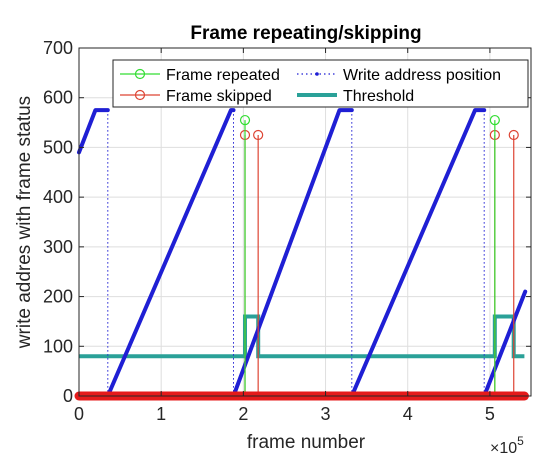  Describe the element at coordinates (24, 222) in the screenshot. I see `y-axis-label: write addres with frame status` at that location.